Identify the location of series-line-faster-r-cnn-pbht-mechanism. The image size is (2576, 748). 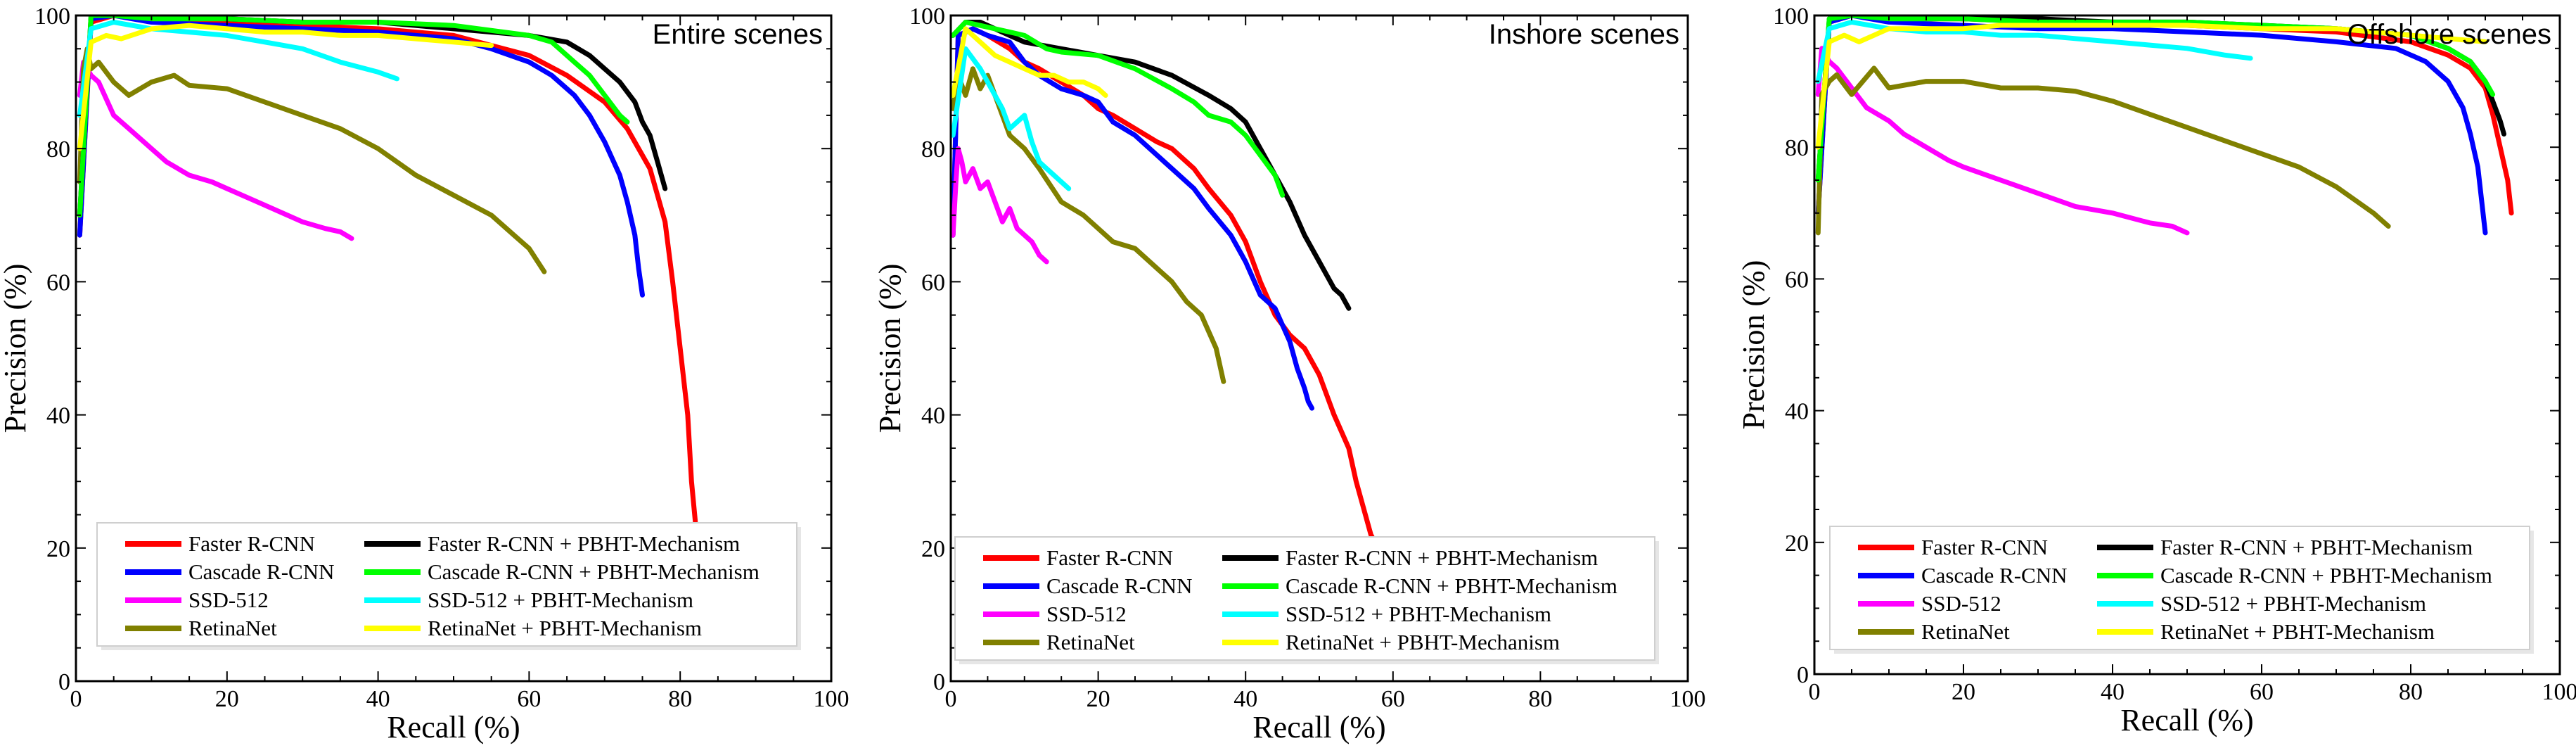
(372, 116).